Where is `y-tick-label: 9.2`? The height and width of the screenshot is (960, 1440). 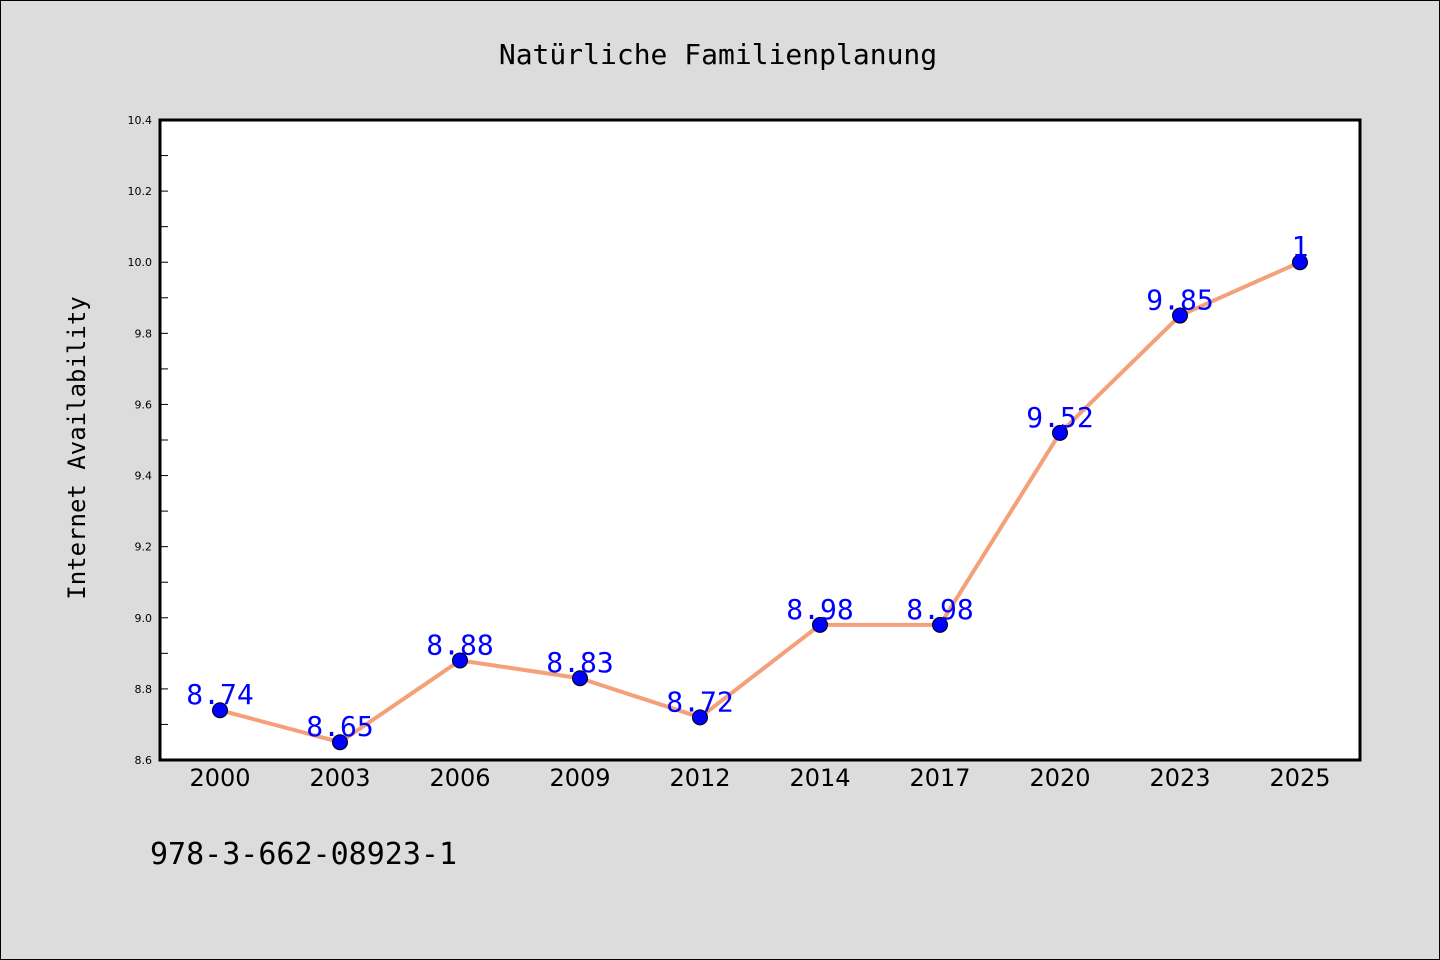 y-tick-label: 9.2 is located at coordinates (144, 547).